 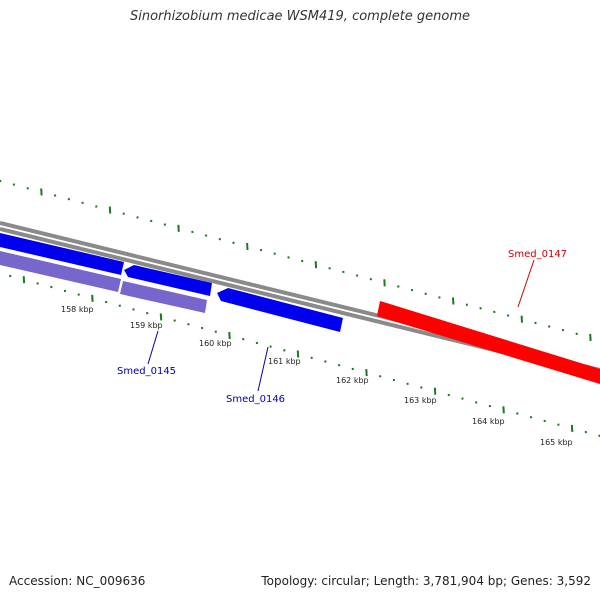 I want to click on gene-label-smed-0145: Smed_0145, so click(x=146, y=371).